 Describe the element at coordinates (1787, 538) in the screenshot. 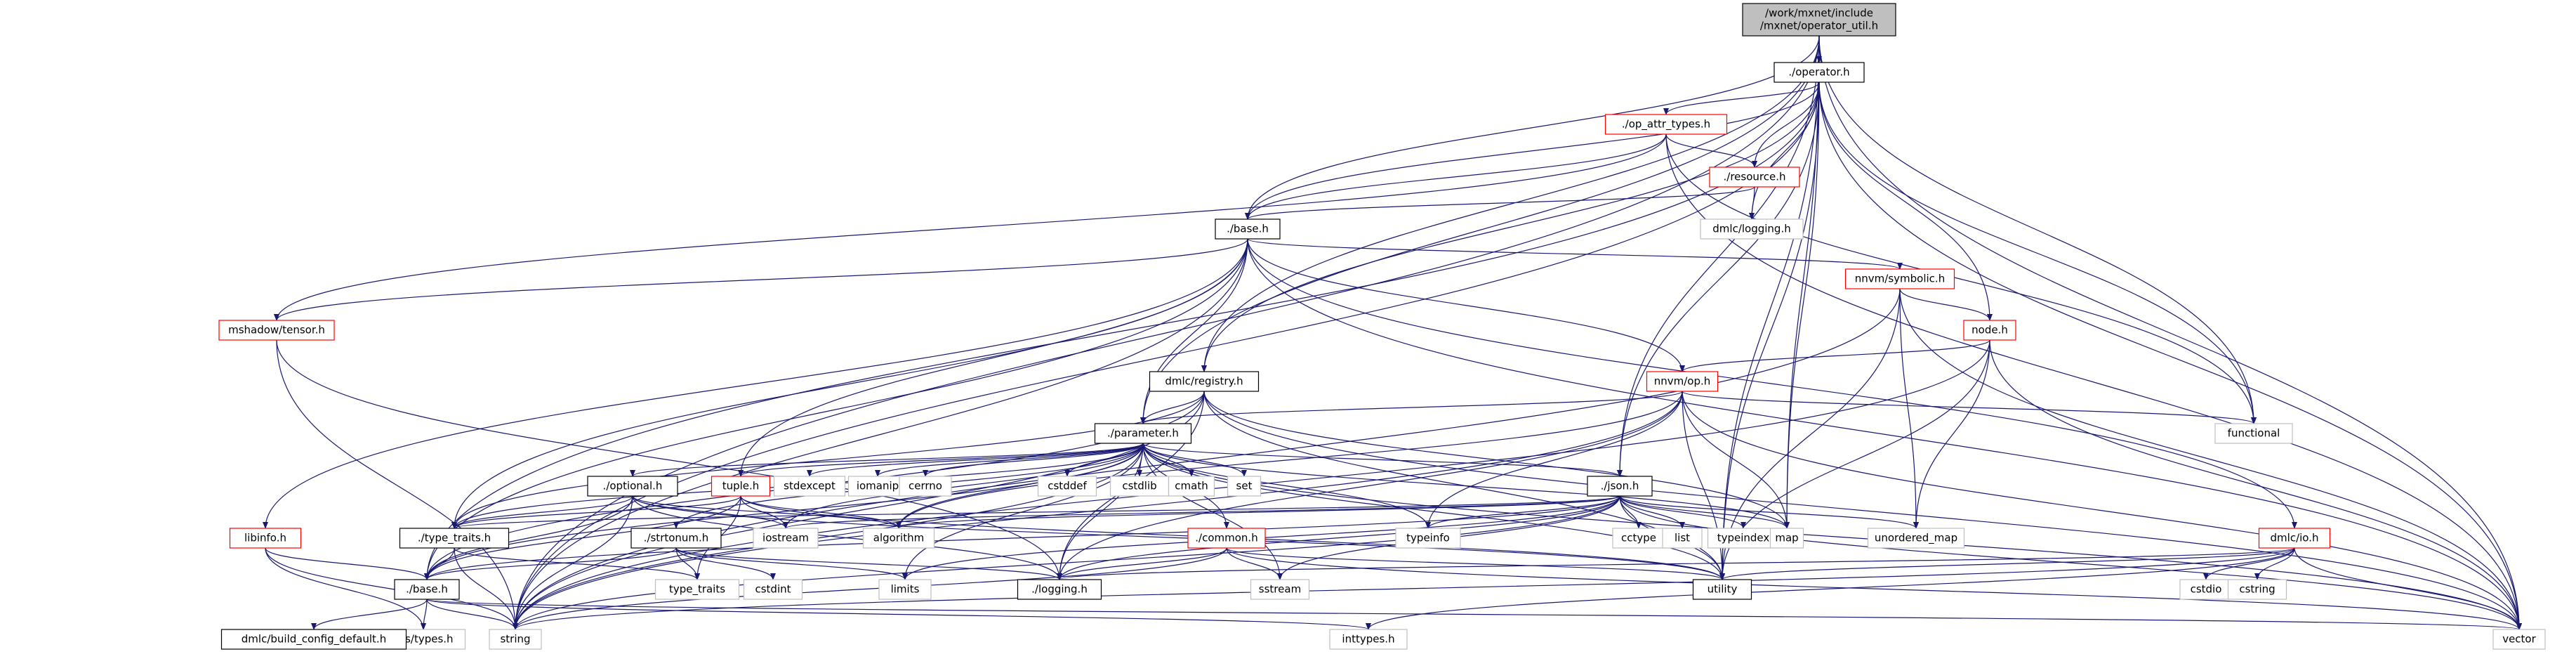

I see `node-label: map` at that location.